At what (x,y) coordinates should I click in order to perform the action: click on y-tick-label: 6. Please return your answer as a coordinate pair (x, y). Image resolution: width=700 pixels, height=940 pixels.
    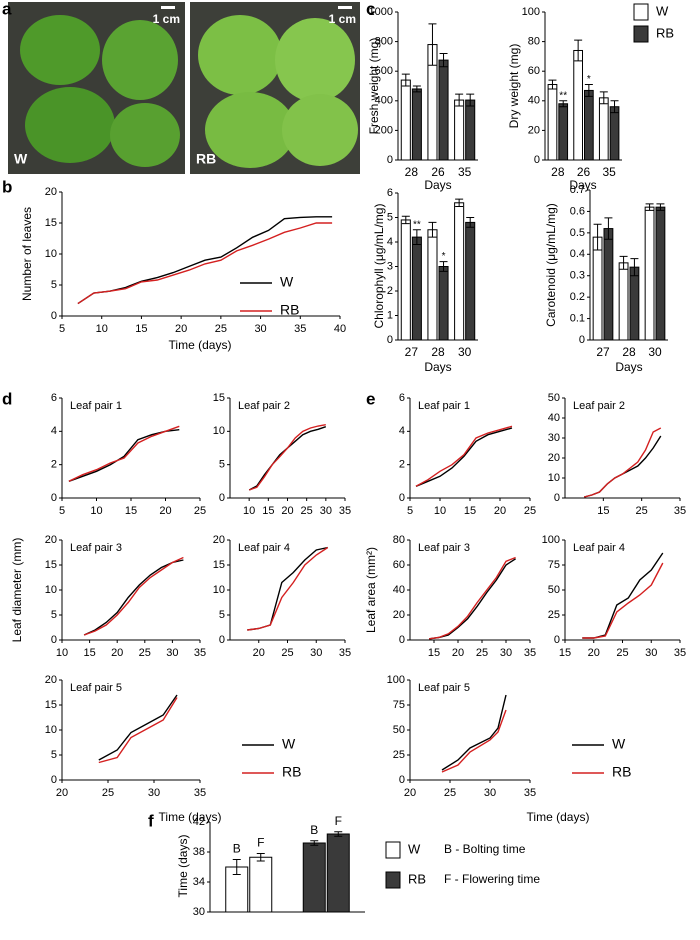
    Looking at the image, I should click on (54, 398).